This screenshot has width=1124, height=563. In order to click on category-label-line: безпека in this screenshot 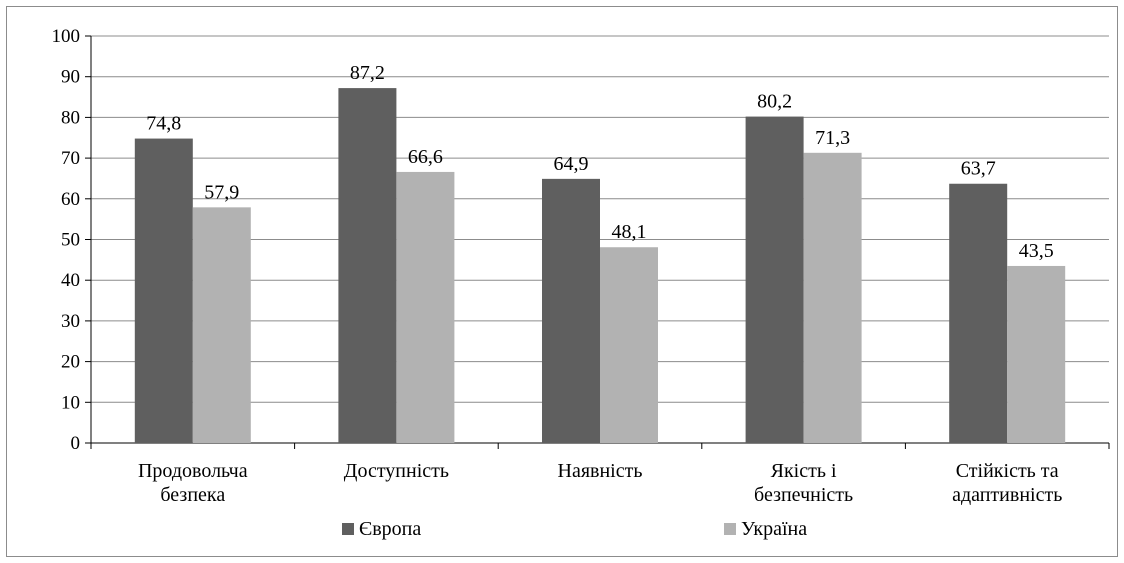, I will do `click(192, 495)`.